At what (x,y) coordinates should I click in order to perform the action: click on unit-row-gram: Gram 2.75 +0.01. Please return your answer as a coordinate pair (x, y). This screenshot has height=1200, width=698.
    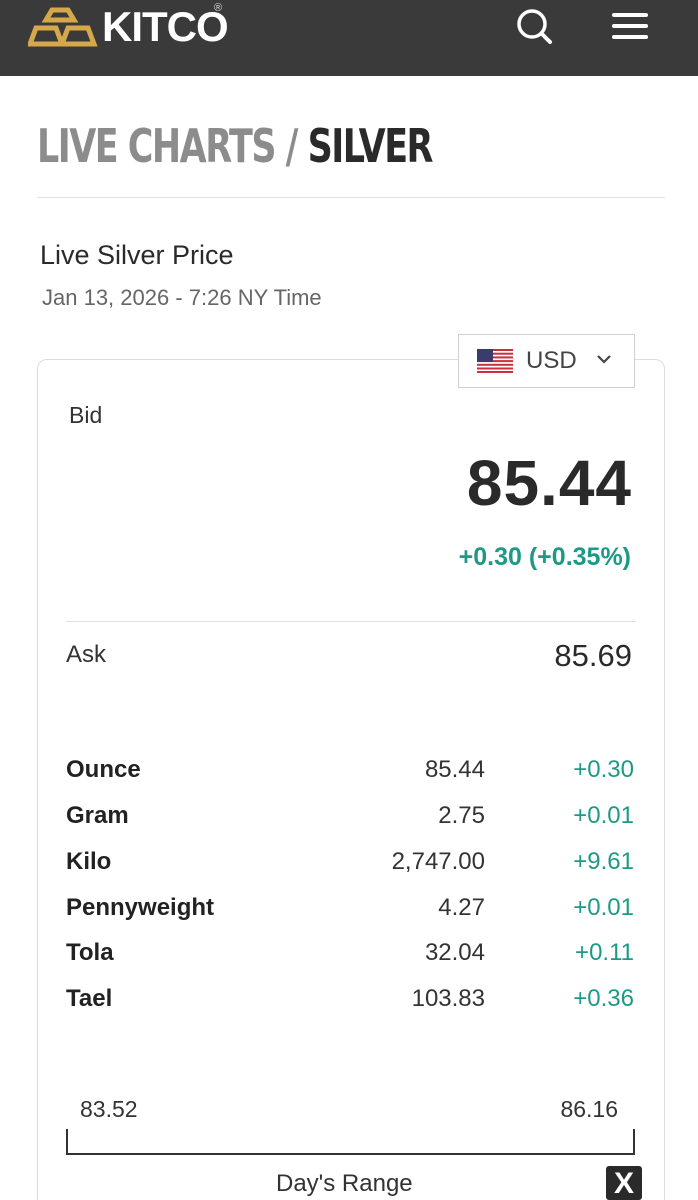
    Looking at the image, I should click on (351, 822).